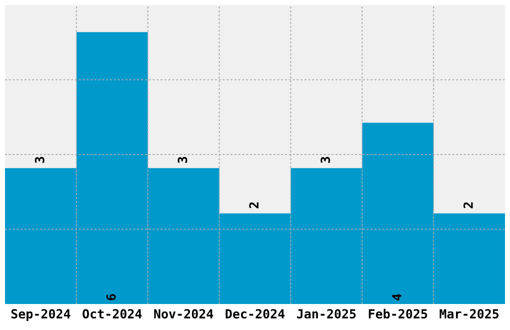  Describe the element at coordinates (112, 314) in the screenshot. I see `x-tick-label: Oct-2024` at that location.